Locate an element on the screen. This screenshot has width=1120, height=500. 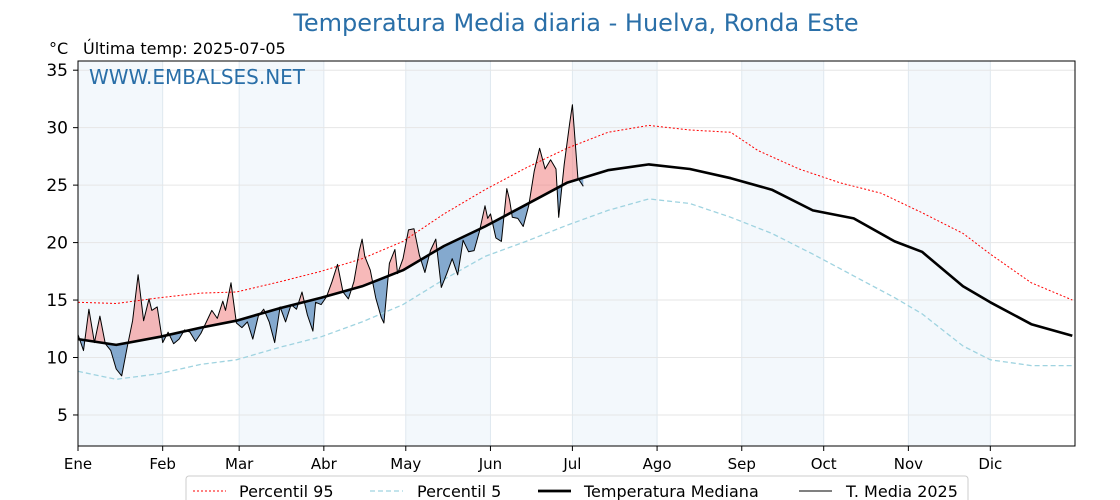
x-tick-label: Ago is located at coordinates (657, 464).